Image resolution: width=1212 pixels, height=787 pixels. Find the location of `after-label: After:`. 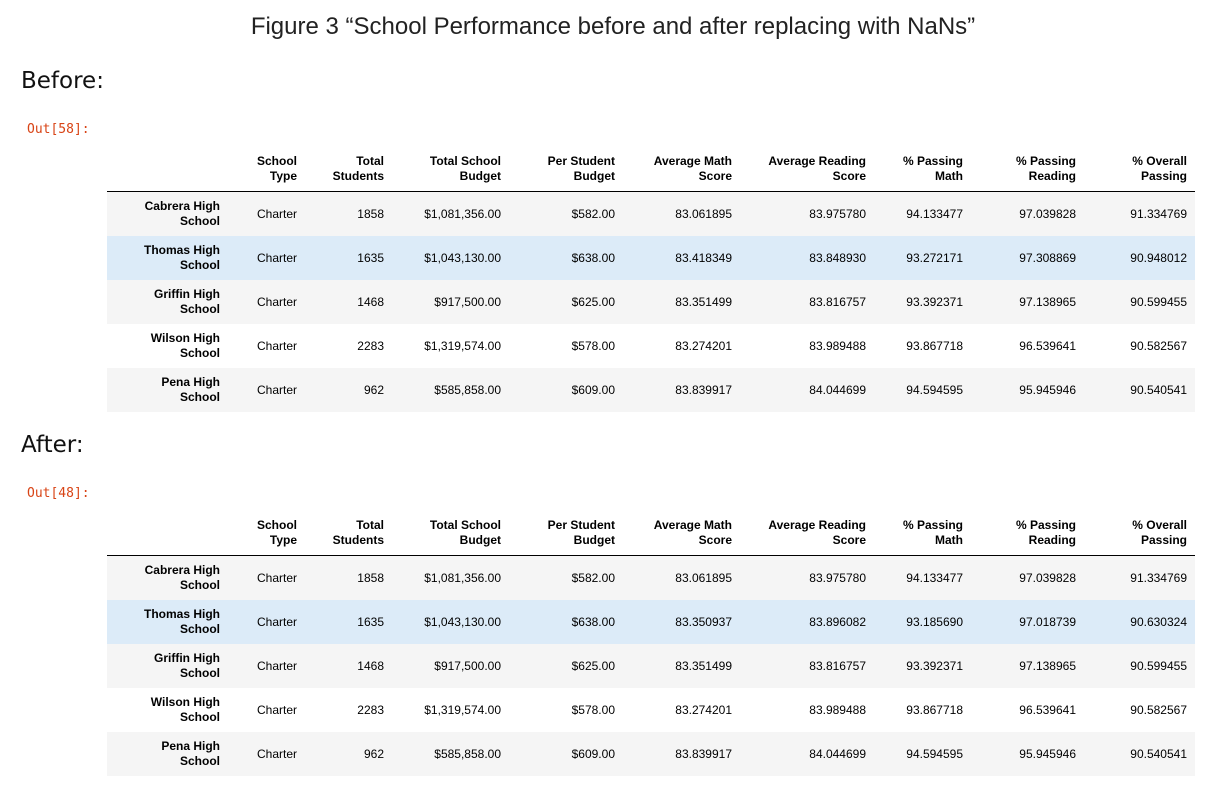

after-label: After: is located at coordinates (52, 445).